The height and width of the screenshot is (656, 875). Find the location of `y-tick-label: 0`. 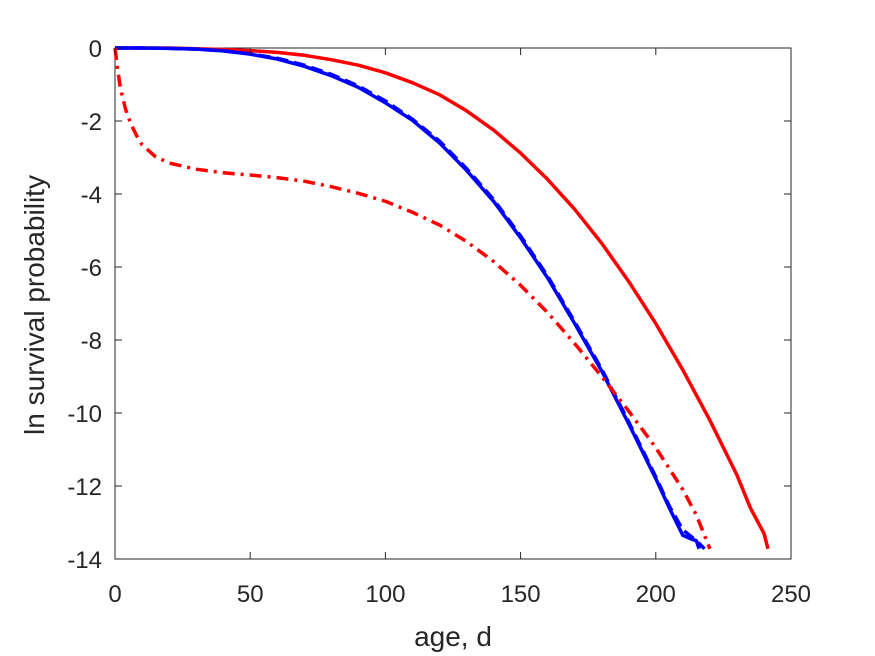

y-tick-label: 0 is located at coordinates (95, 49).